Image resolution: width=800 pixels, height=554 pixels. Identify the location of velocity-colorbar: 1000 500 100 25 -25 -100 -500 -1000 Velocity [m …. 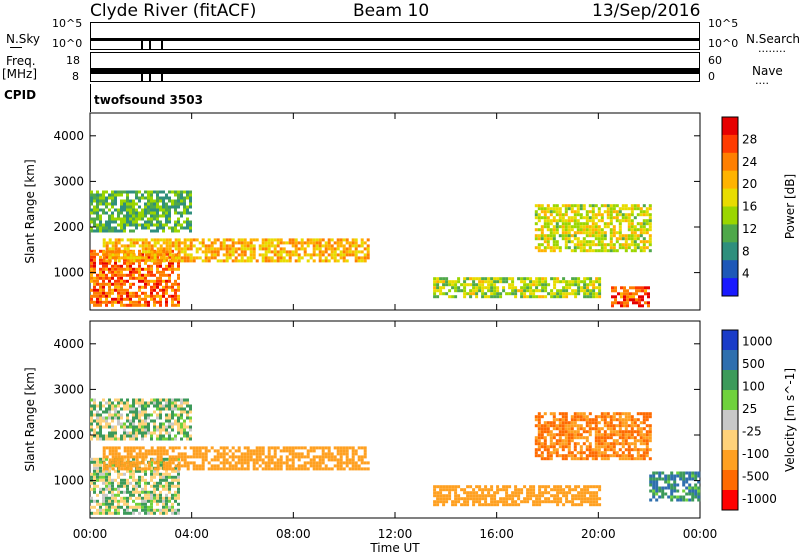
(759, 420).